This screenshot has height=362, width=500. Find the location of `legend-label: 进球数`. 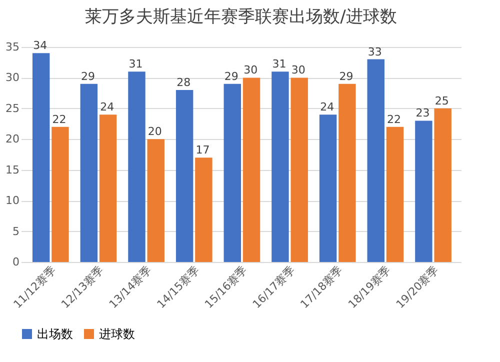

legend-label: 进球数 is located at coordinates (117, 334).